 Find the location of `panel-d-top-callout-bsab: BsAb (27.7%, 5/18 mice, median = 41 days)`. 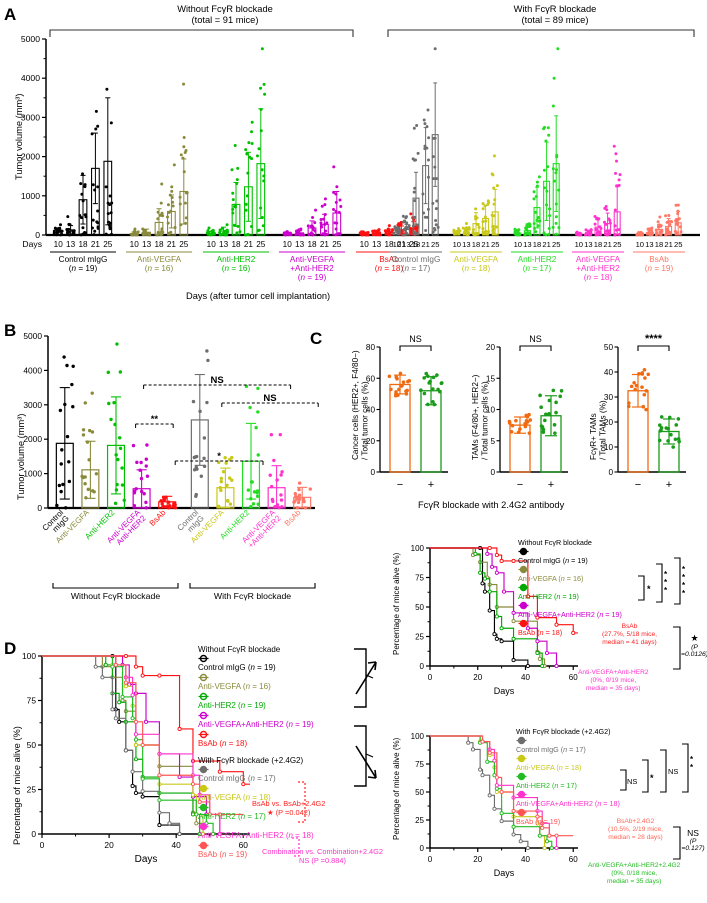

panel-d-top-callout-bsab: BsAb (27.7%, 5/18 mice, median = 41 days) is located at coordinates (629, 635).